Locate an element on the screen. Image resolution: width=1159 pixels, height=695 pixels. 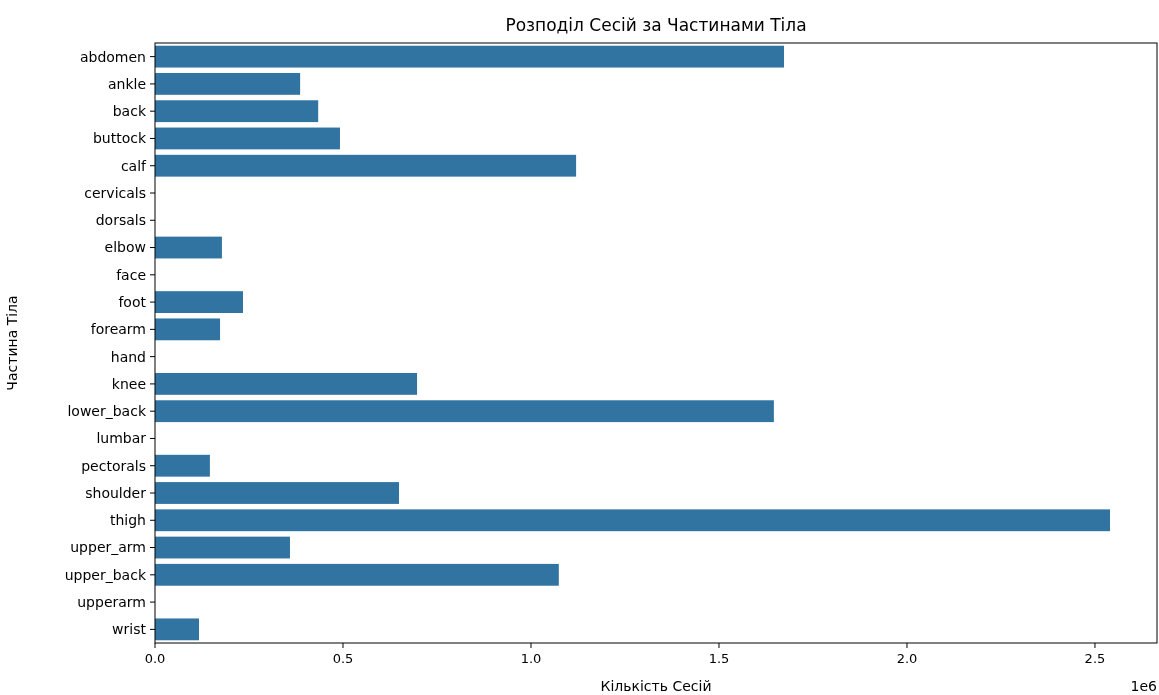
x-tick-label: 1.0 is located at coordinates (531, 658).